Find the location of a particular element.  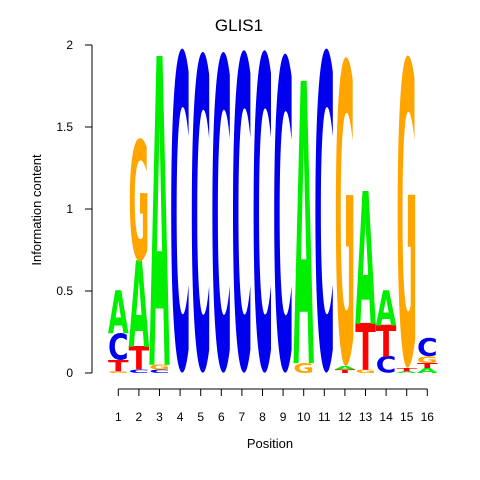

x-axis-label: Position is located at coordinates (270, 443).